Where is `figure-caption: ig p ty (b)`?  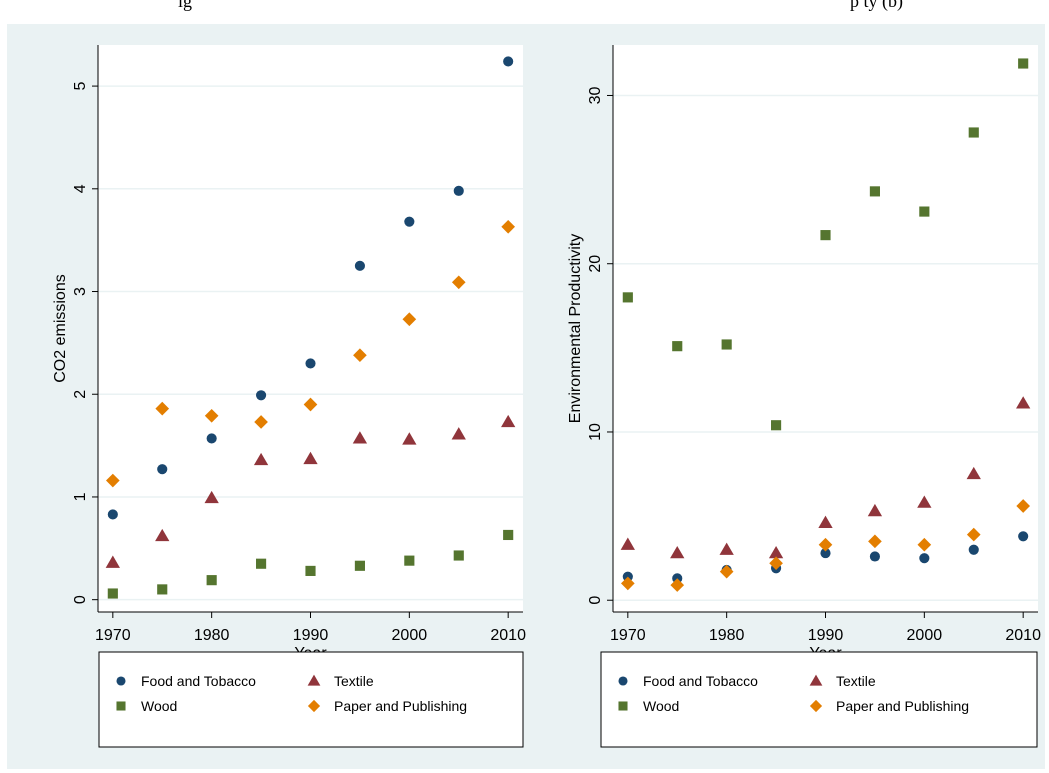 figure-caption: ig p ty (b) is located at coordinates (524, 5).